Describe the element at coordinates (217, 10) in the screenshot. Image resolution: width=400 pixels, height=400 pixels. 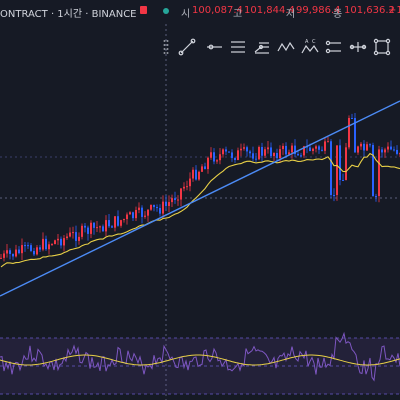
I see `ohlc-open-value: 100,087.4` at that location.